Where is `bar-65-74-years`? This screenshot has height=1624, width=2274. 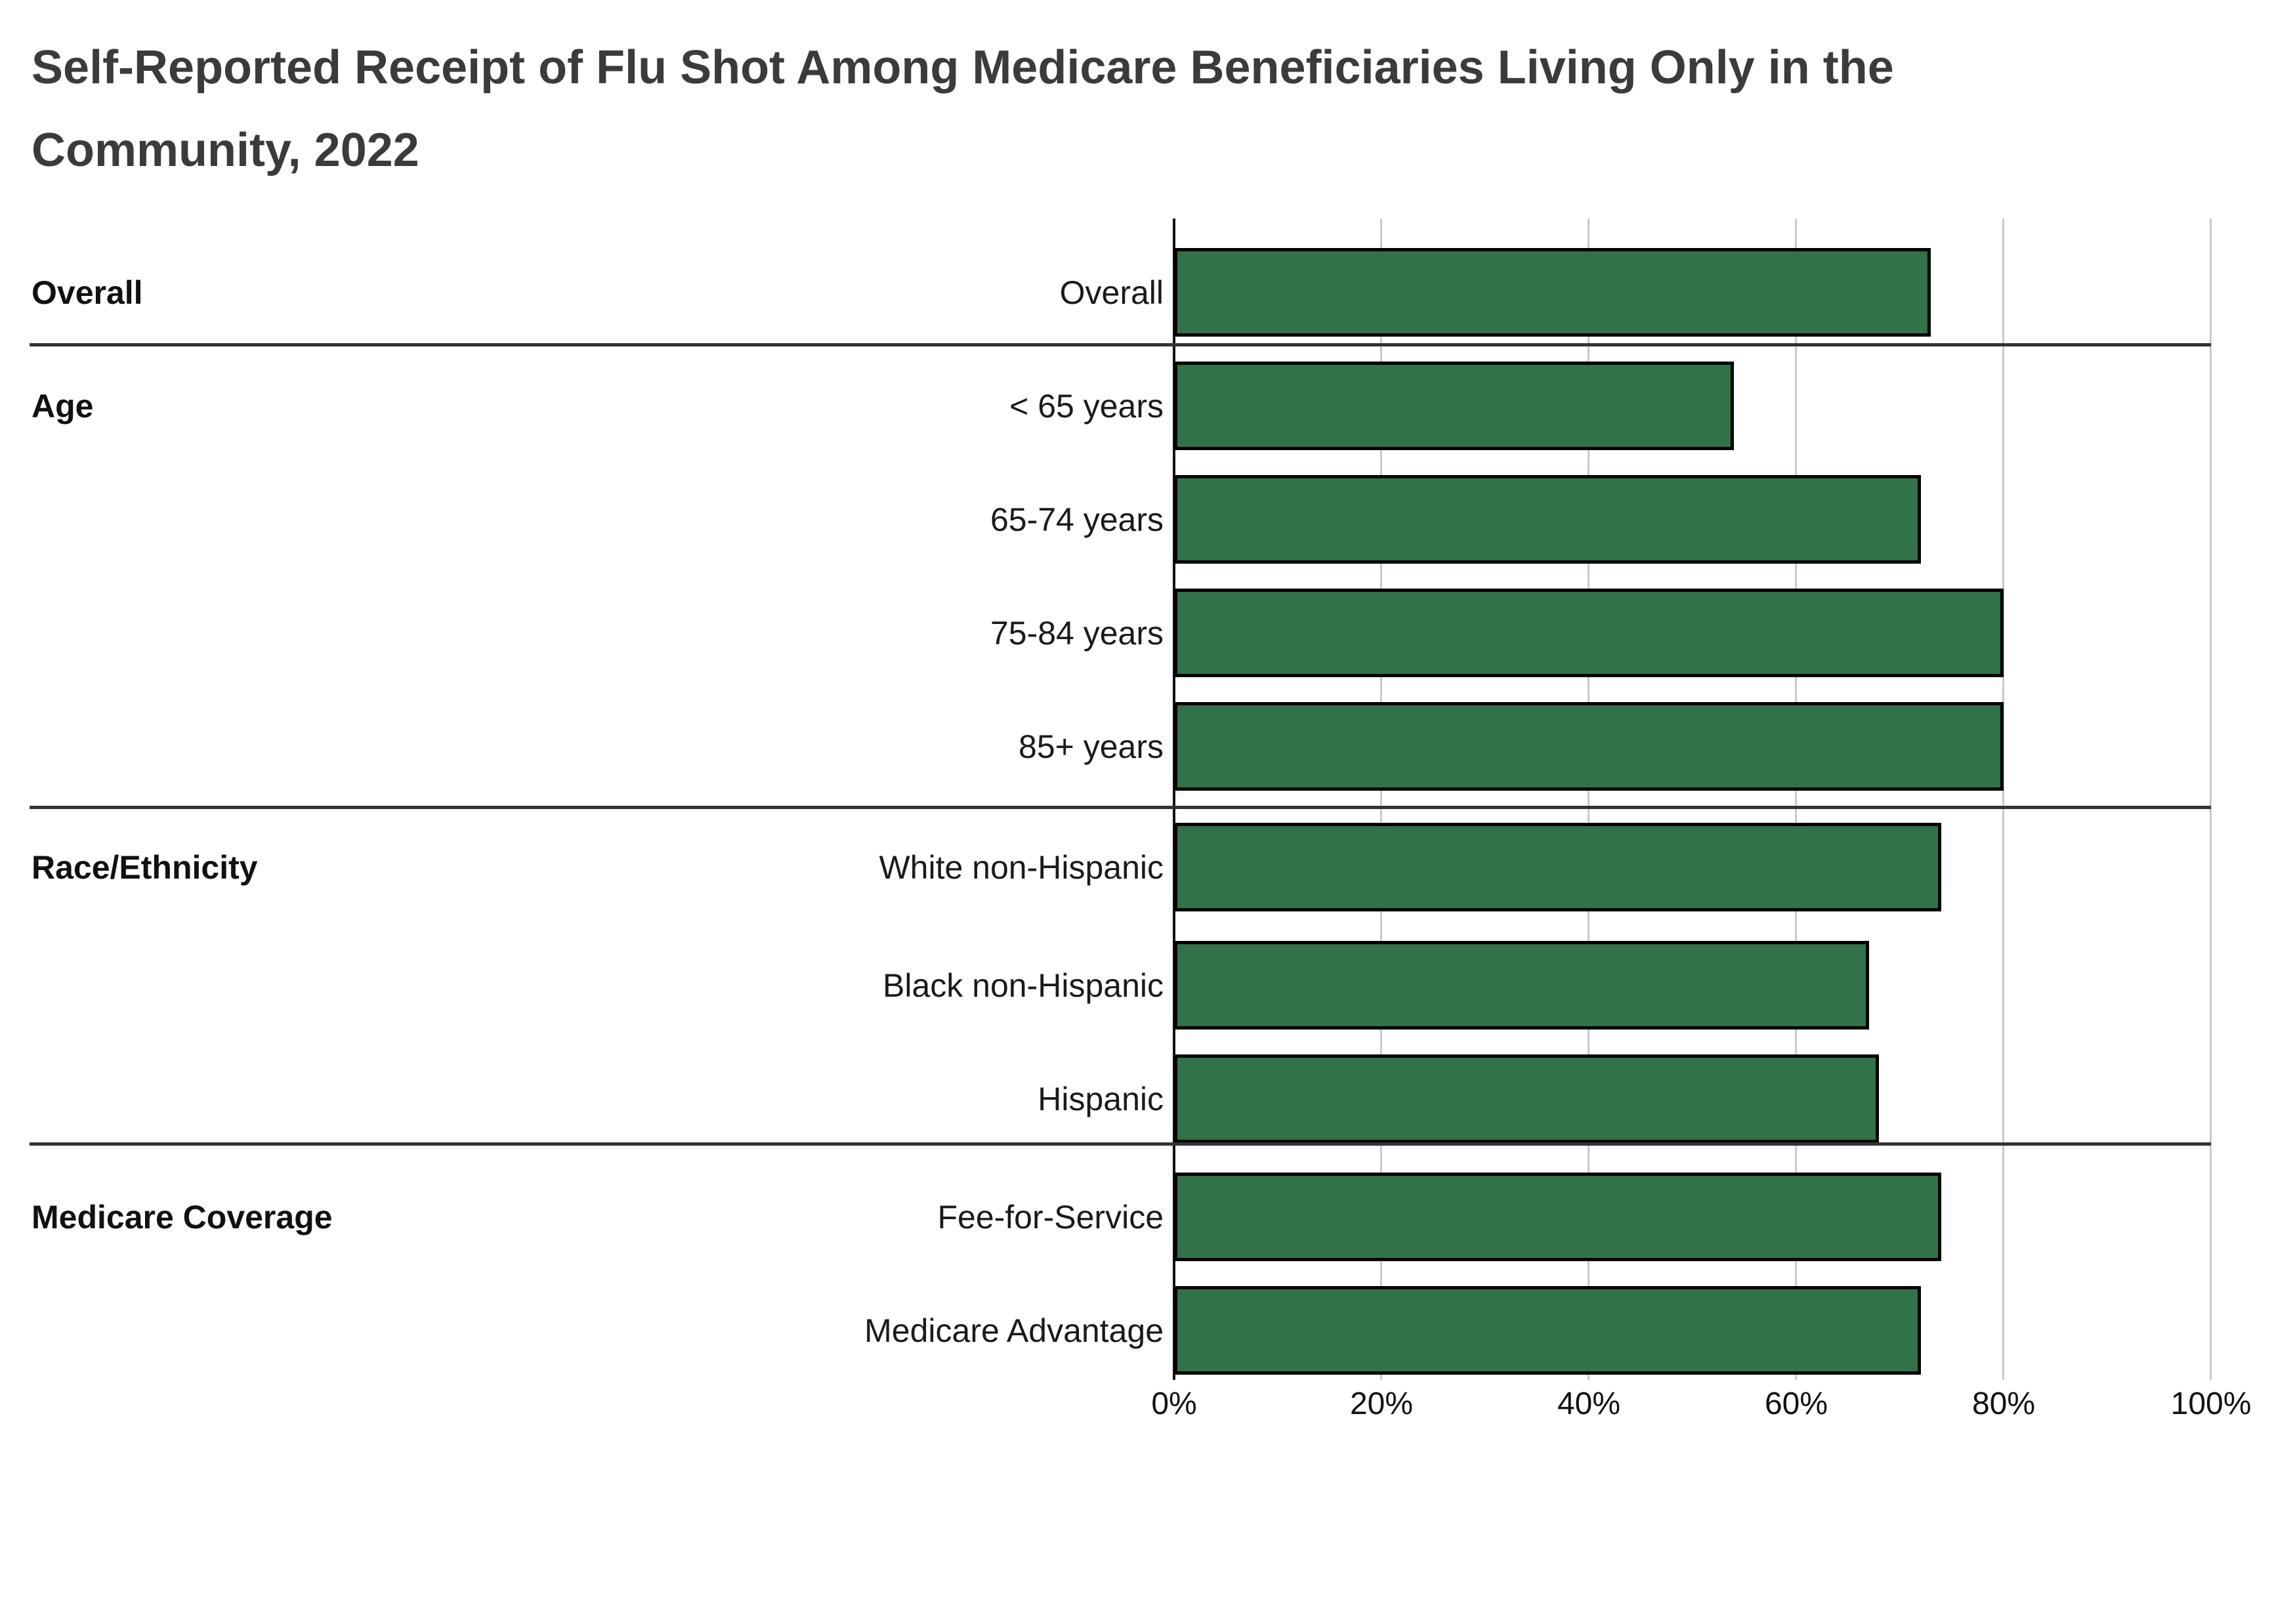
bar-65-74-years is located at coordinates (1547, 519).